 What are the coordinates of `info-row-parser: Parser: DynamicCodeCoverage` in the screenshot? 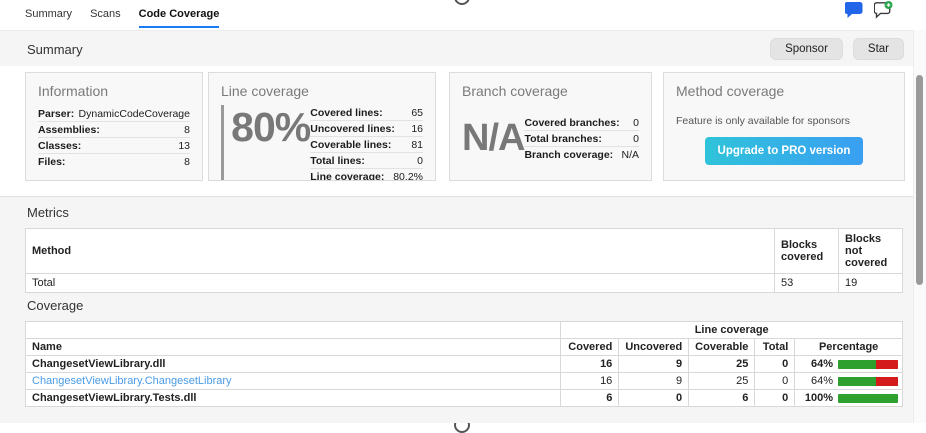 It's located at (114, 114).